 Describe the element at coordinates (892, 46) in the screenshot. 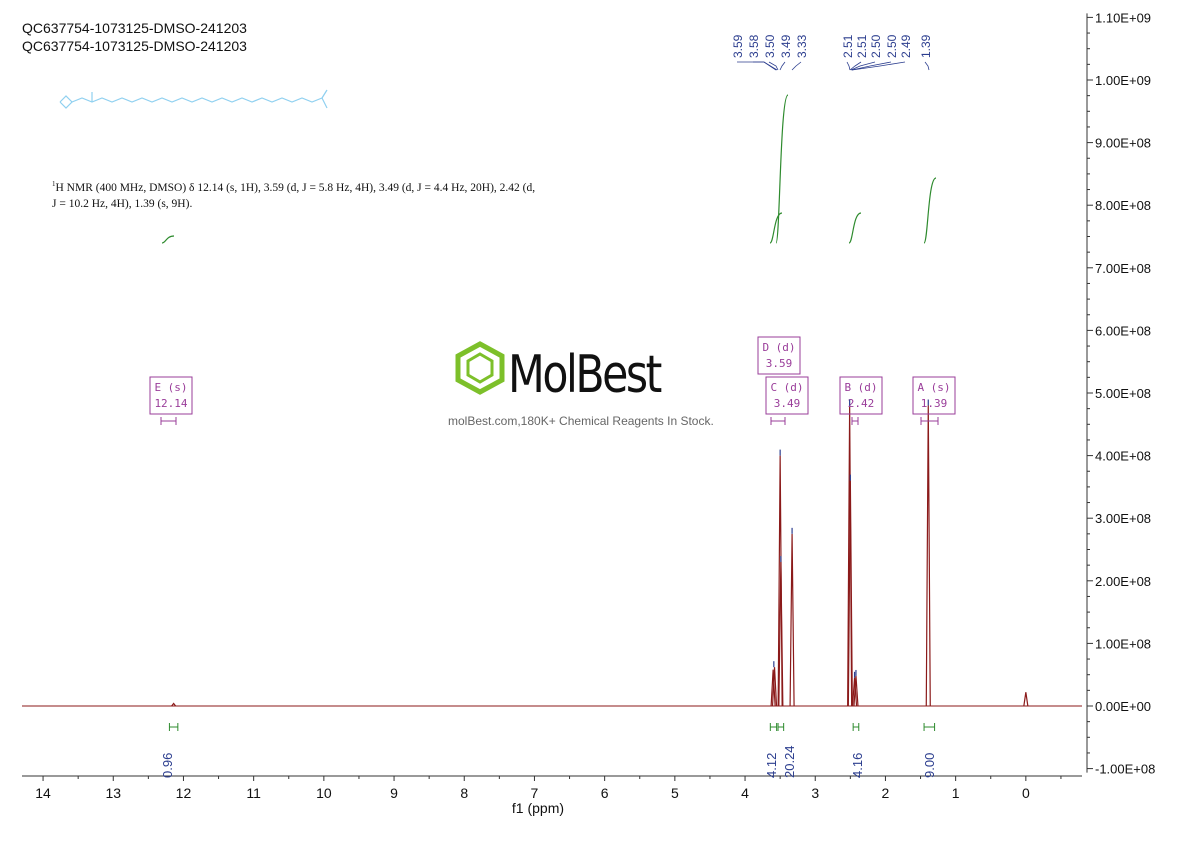

I see `peak-label-8: 2.50` at that location.